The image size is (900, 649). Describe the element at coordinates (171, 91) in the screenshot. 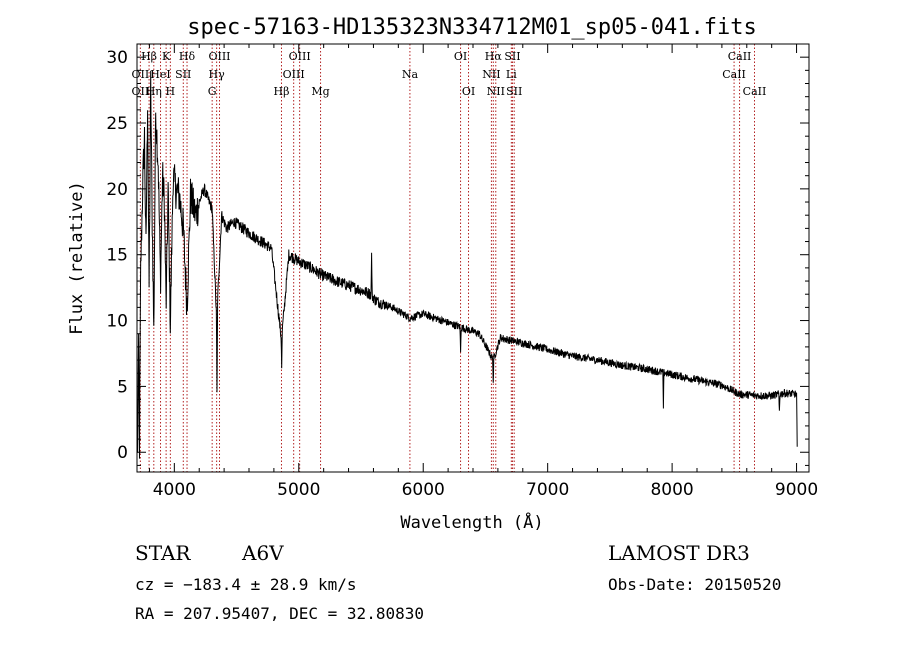

I see `line-label: H` at that location.